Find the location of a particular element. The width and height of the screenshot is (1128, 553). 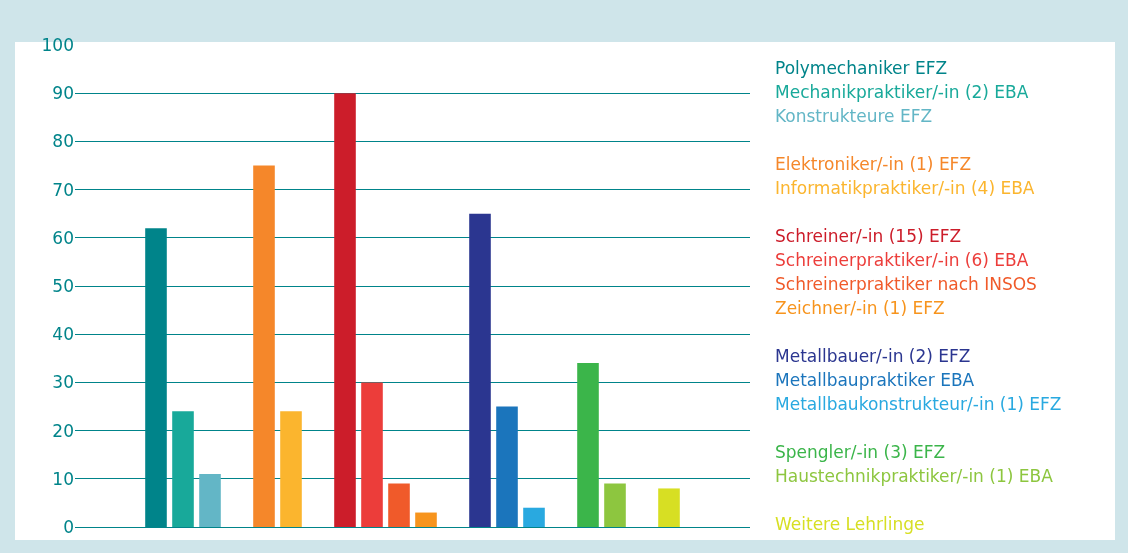

text: Schreinerpraktiker nach INSOS is located at coordinates (906, 284).